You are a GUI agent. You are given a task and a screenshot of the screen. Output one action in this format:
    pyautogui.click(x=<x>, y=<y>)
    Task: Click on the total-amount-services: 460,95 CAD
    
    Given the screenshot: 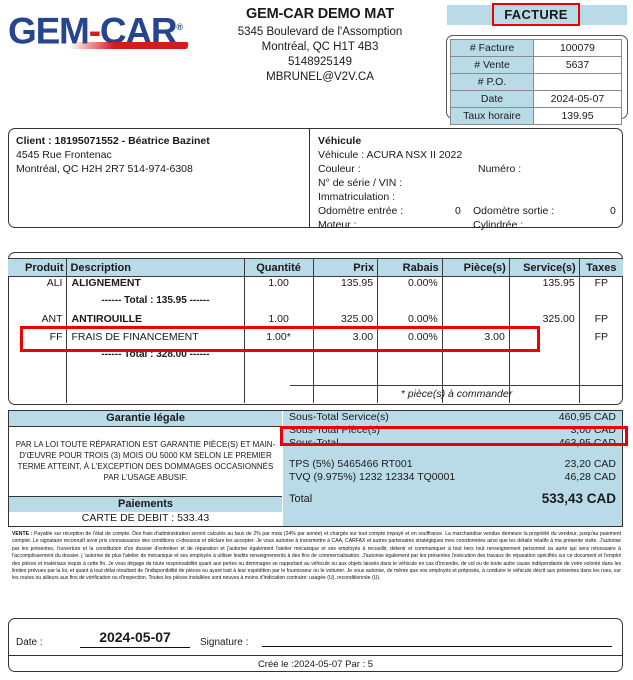 What is the action you would take?
    pyautogui.click(x=587, y=417)
    